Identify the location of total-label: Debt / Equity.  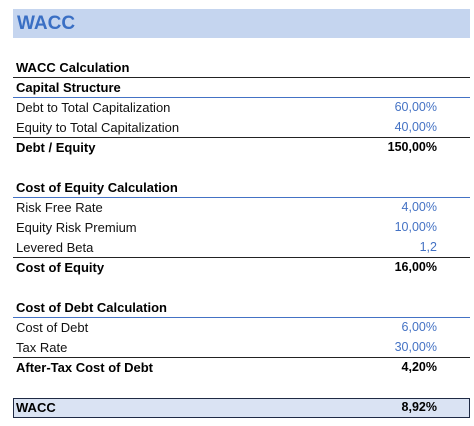
(56, 147).